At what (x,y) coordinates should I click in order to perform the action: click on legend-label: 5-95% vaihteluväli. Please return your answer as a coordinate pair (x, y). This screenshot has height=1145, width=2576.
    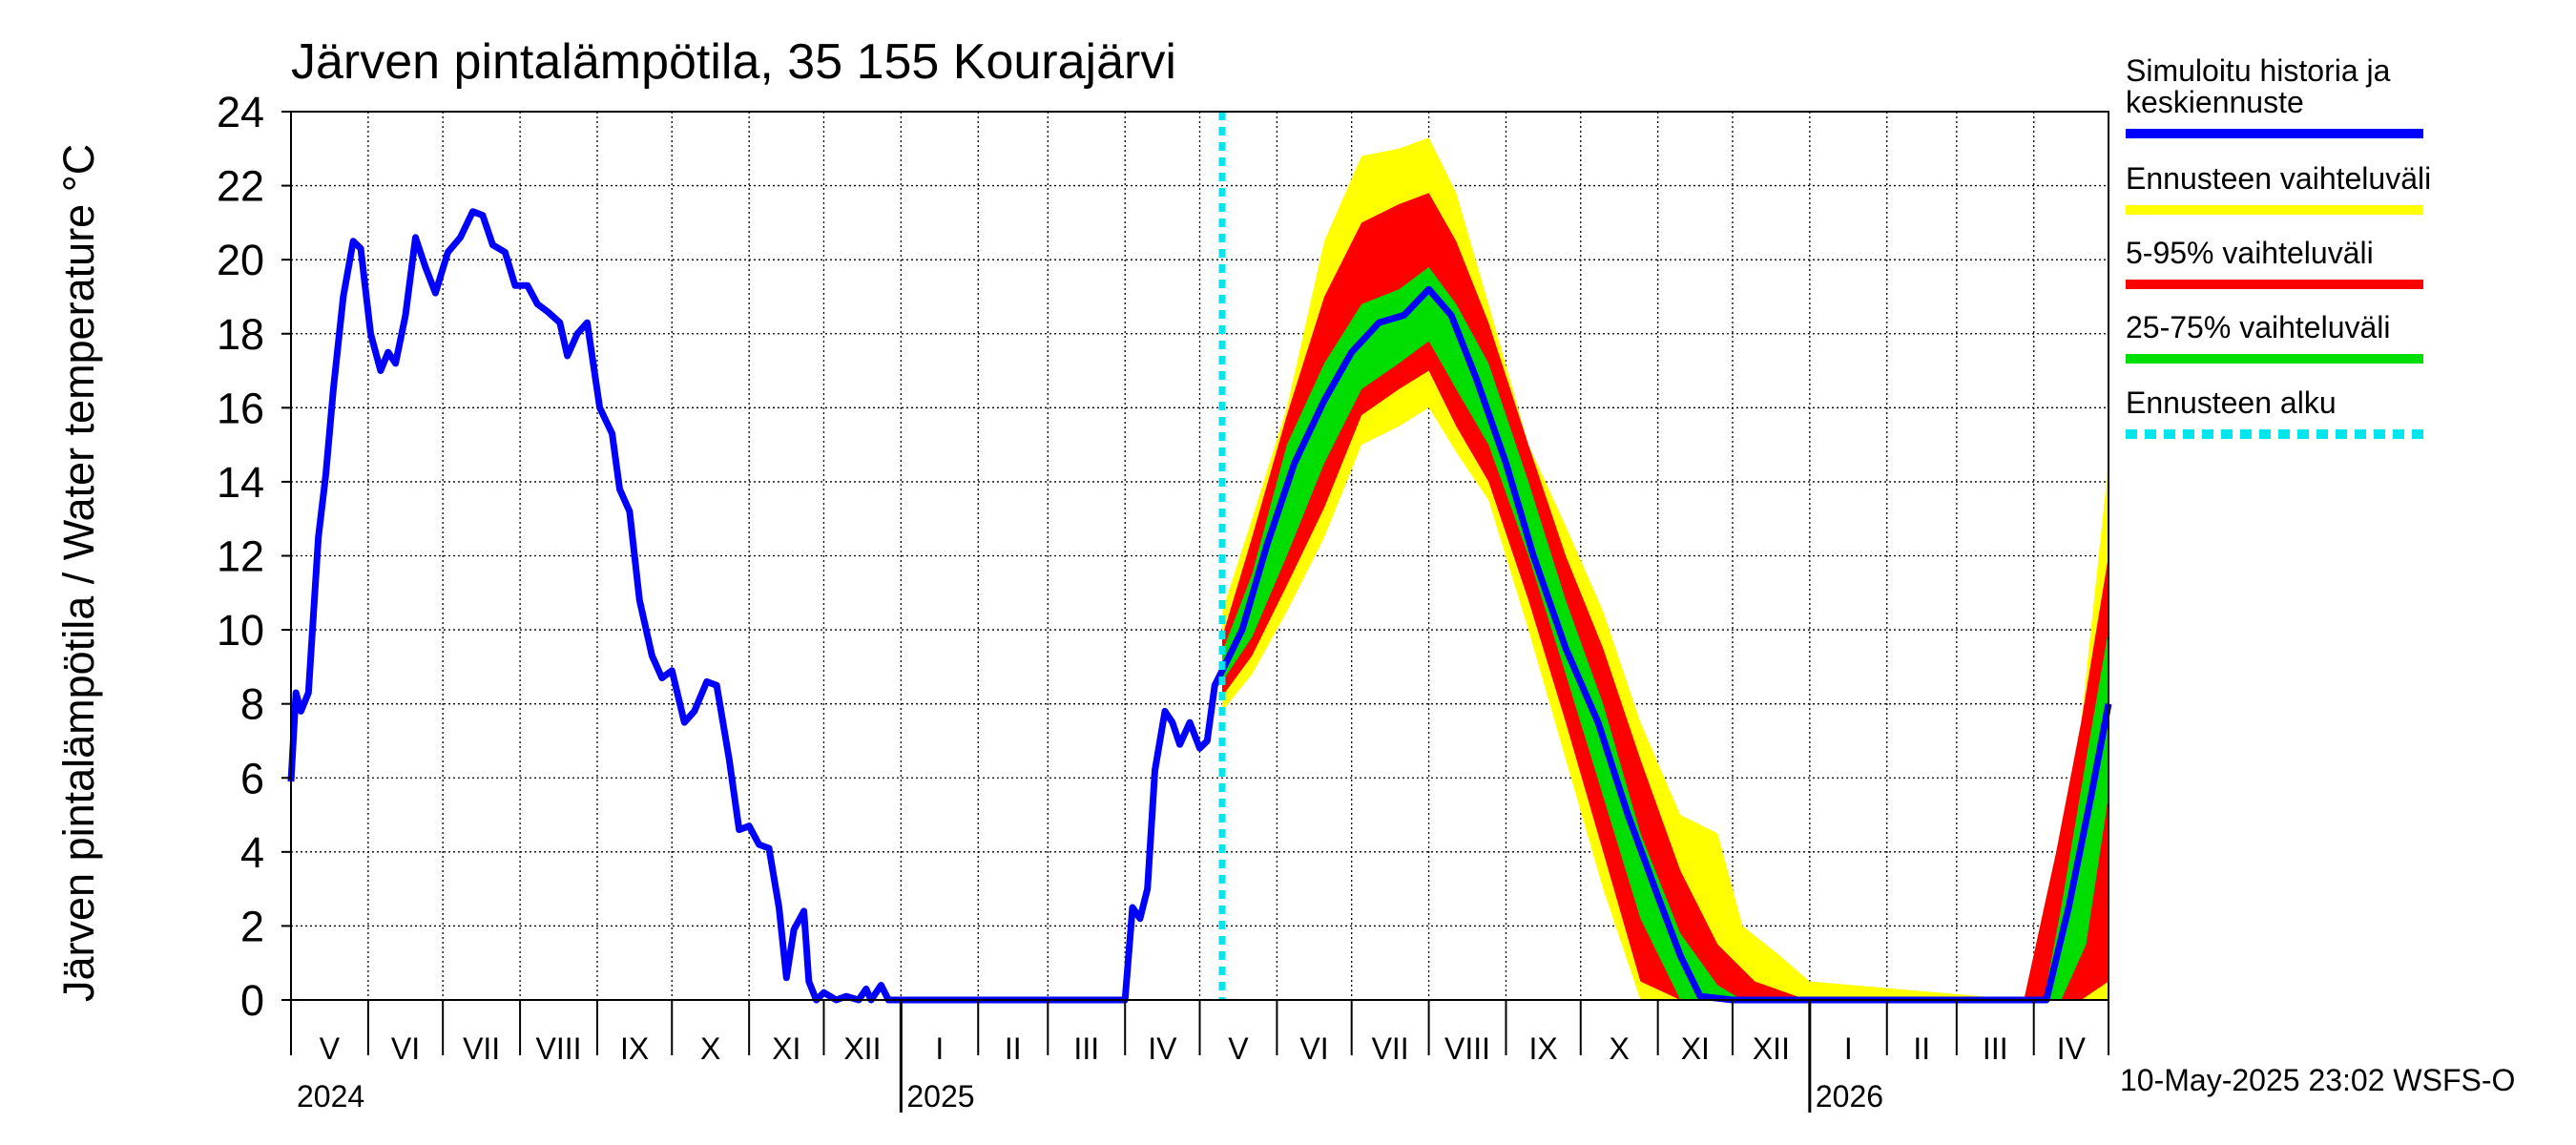
    Looking at the image, I should click on (2250, 253).